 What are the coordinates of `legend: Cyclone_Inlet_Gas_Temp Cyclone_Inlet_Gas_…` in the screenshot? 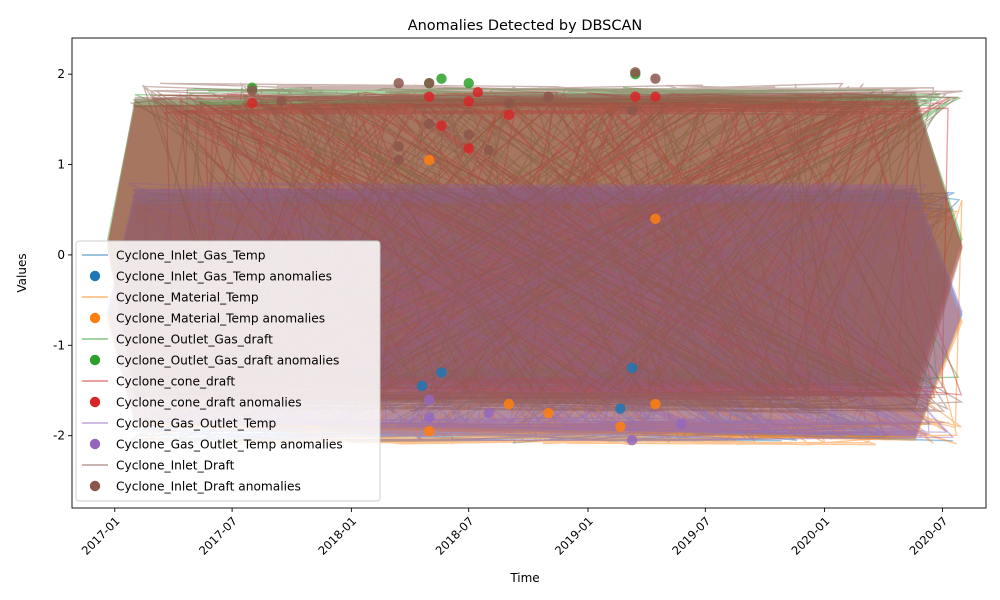 It's located at (228, 371).